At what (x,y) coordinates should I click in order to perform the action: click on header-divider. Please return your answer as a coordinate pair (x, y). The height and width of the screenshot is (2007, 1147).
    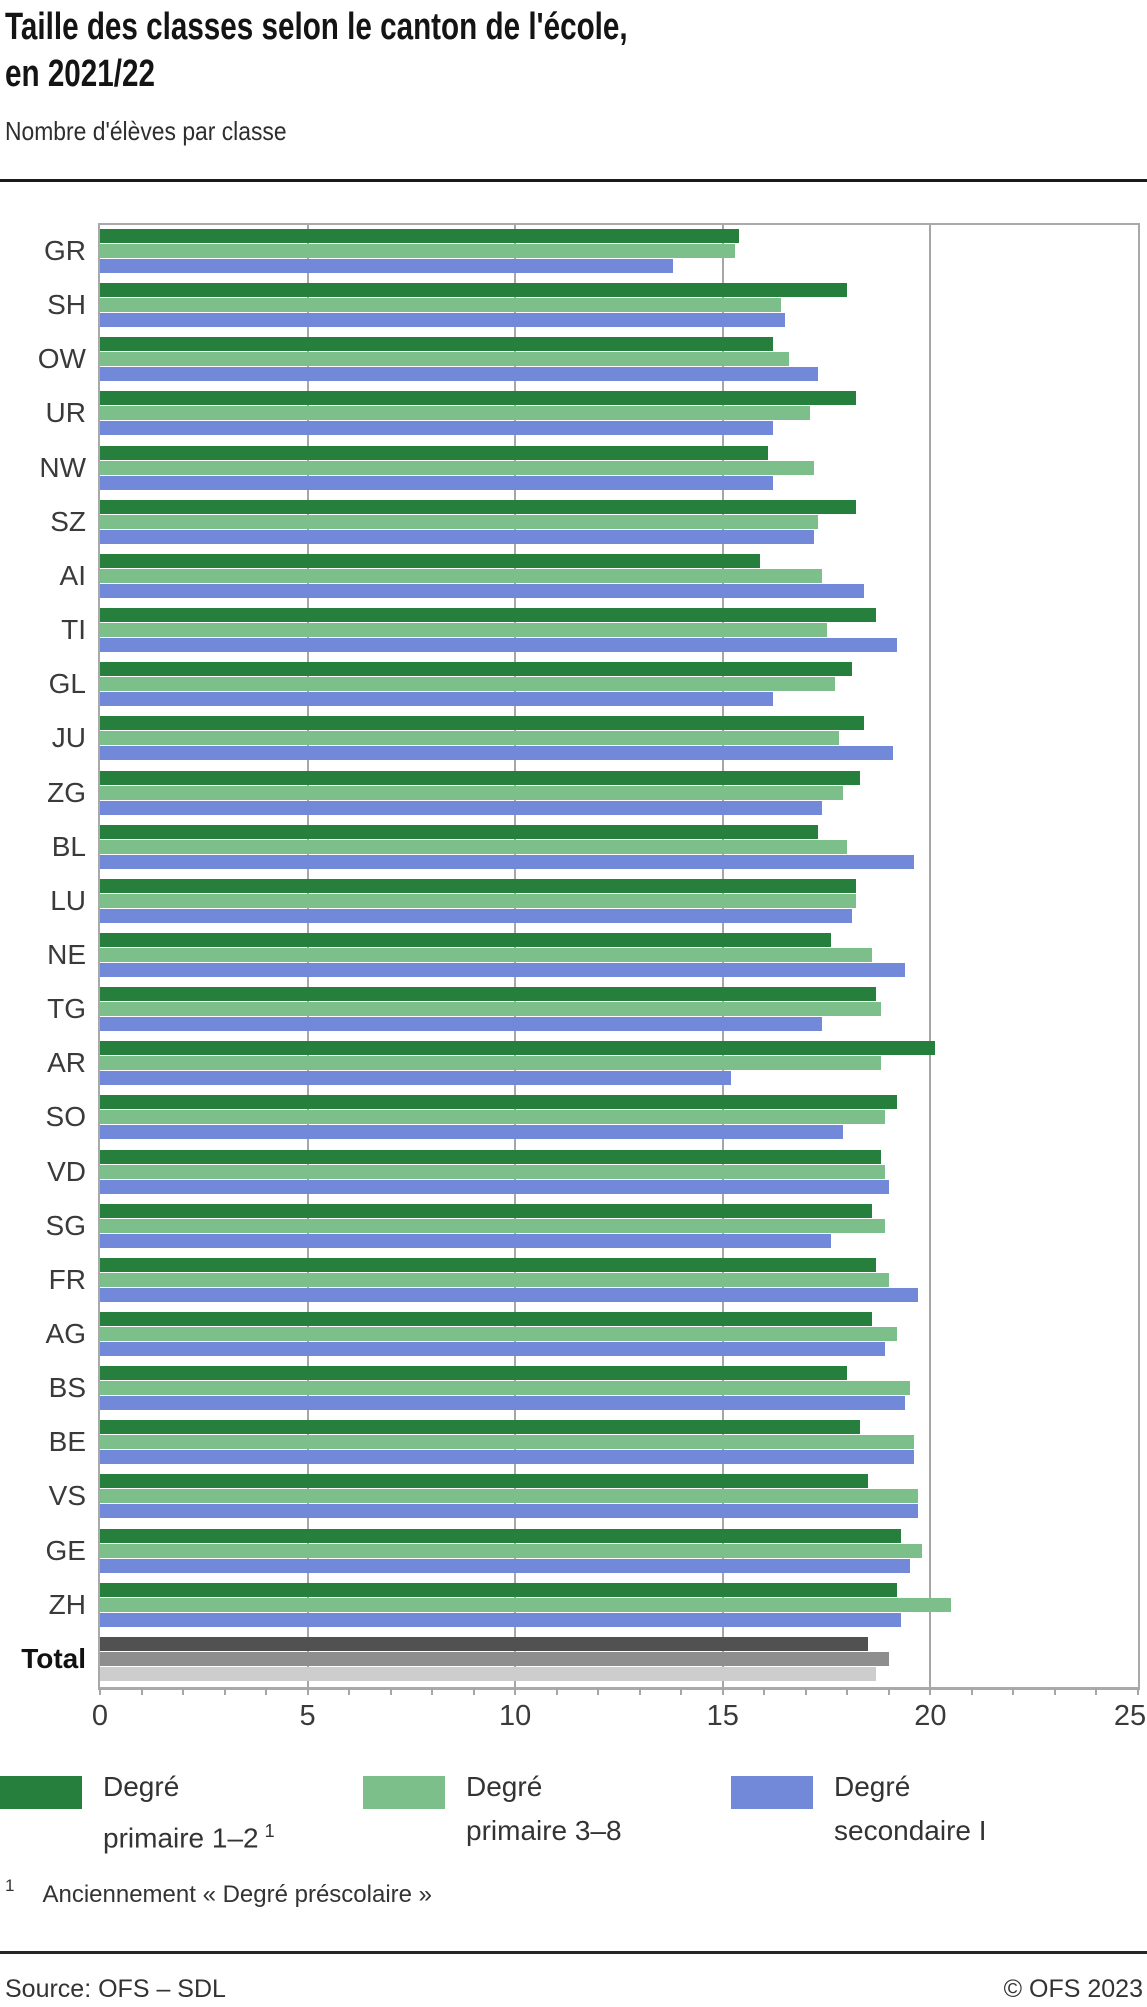
    Looking at the image, I should click on (573, 180).